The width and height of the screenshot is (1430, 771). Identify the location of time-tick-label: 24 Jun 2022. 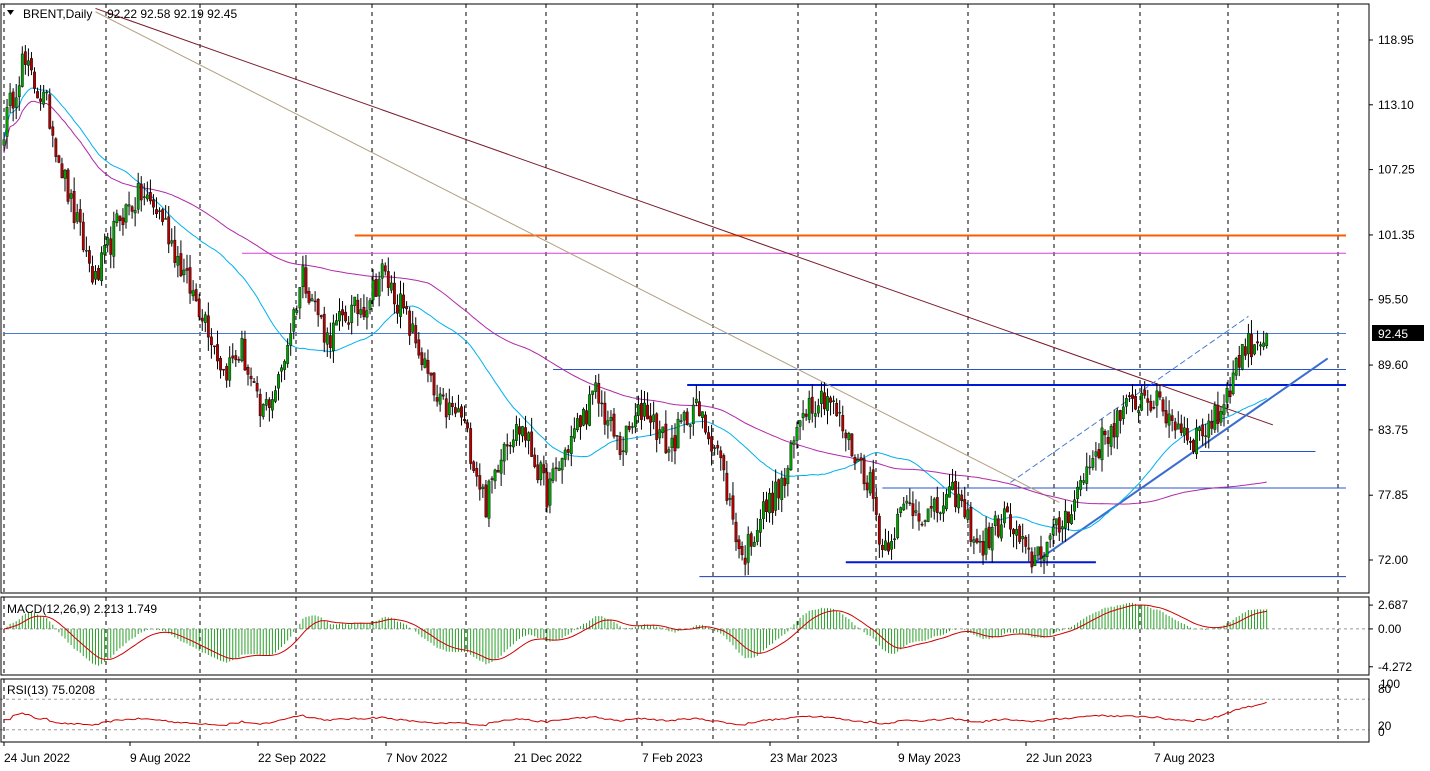
(37, 758).